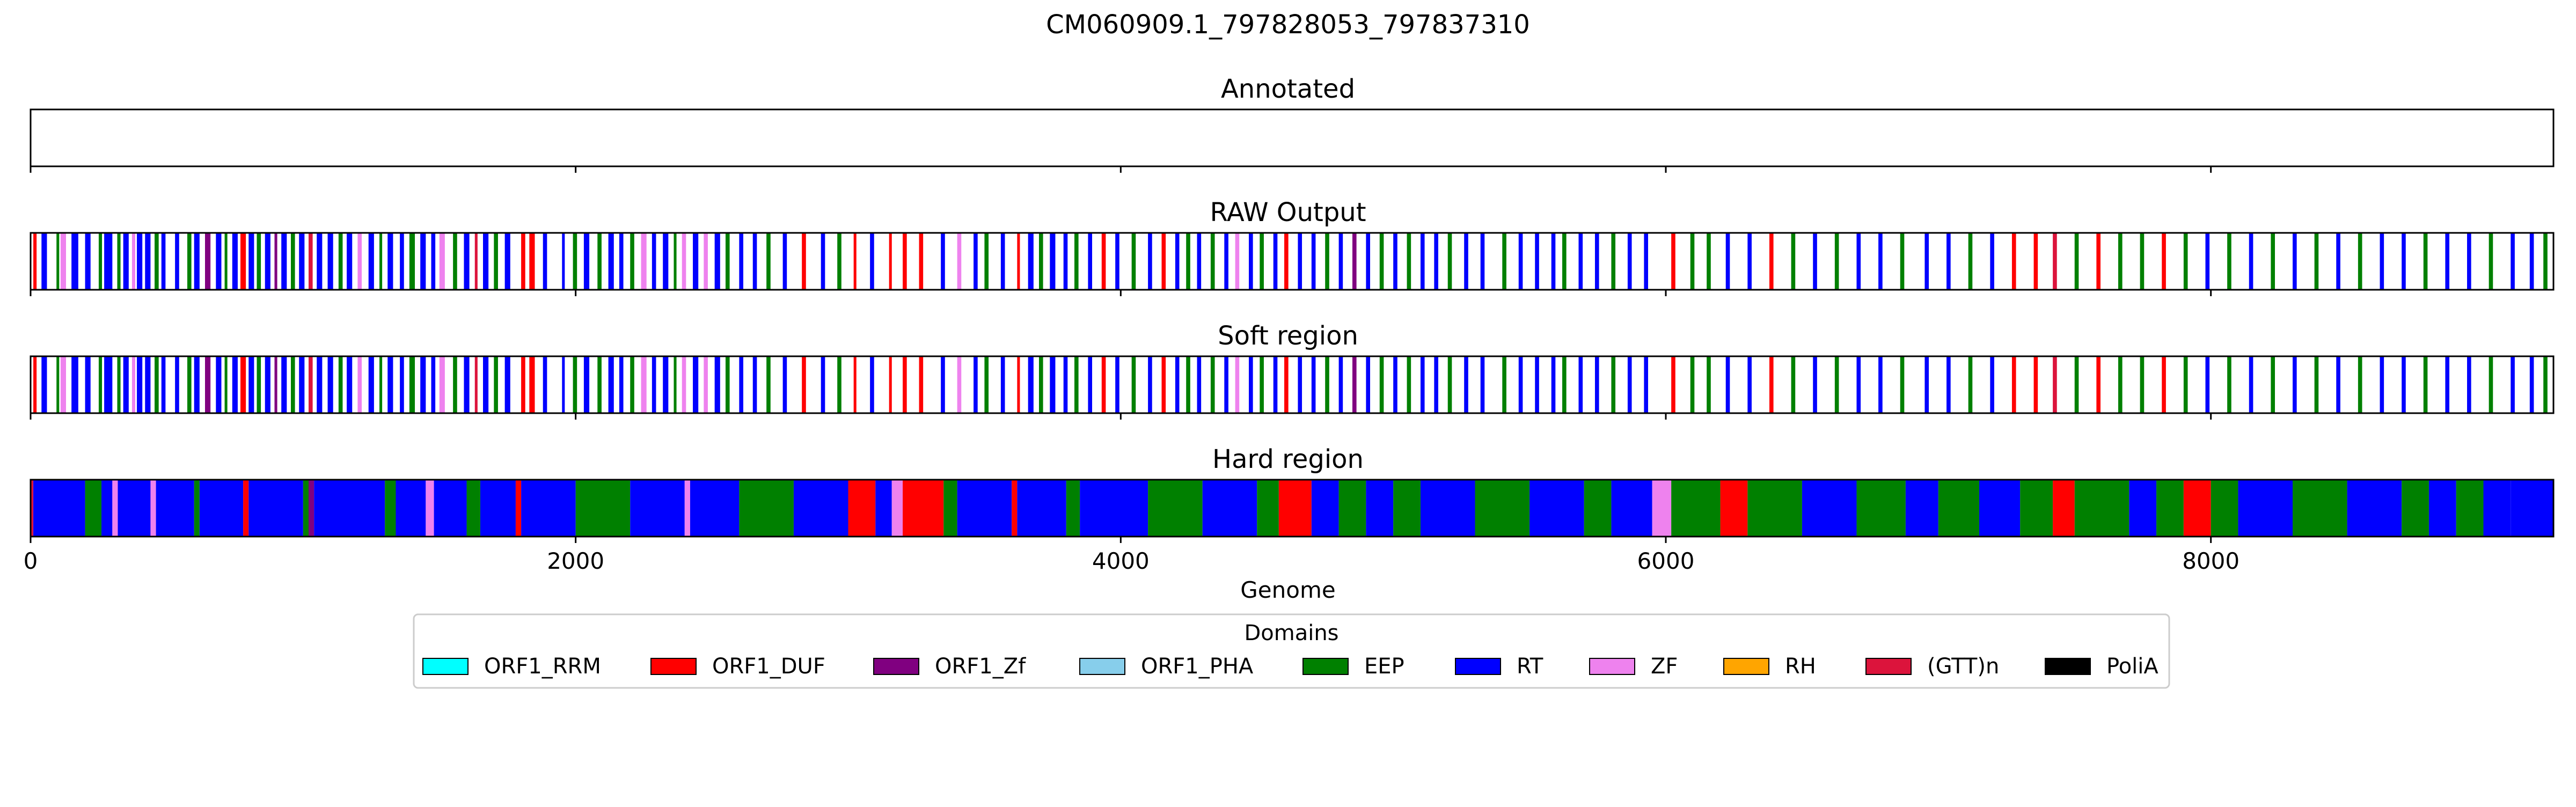 The image size is (2576, 807). Describe the element at coordinates (1197, 666) in the screenshot. I see `legend-label: ORF1_PHA` at that location.